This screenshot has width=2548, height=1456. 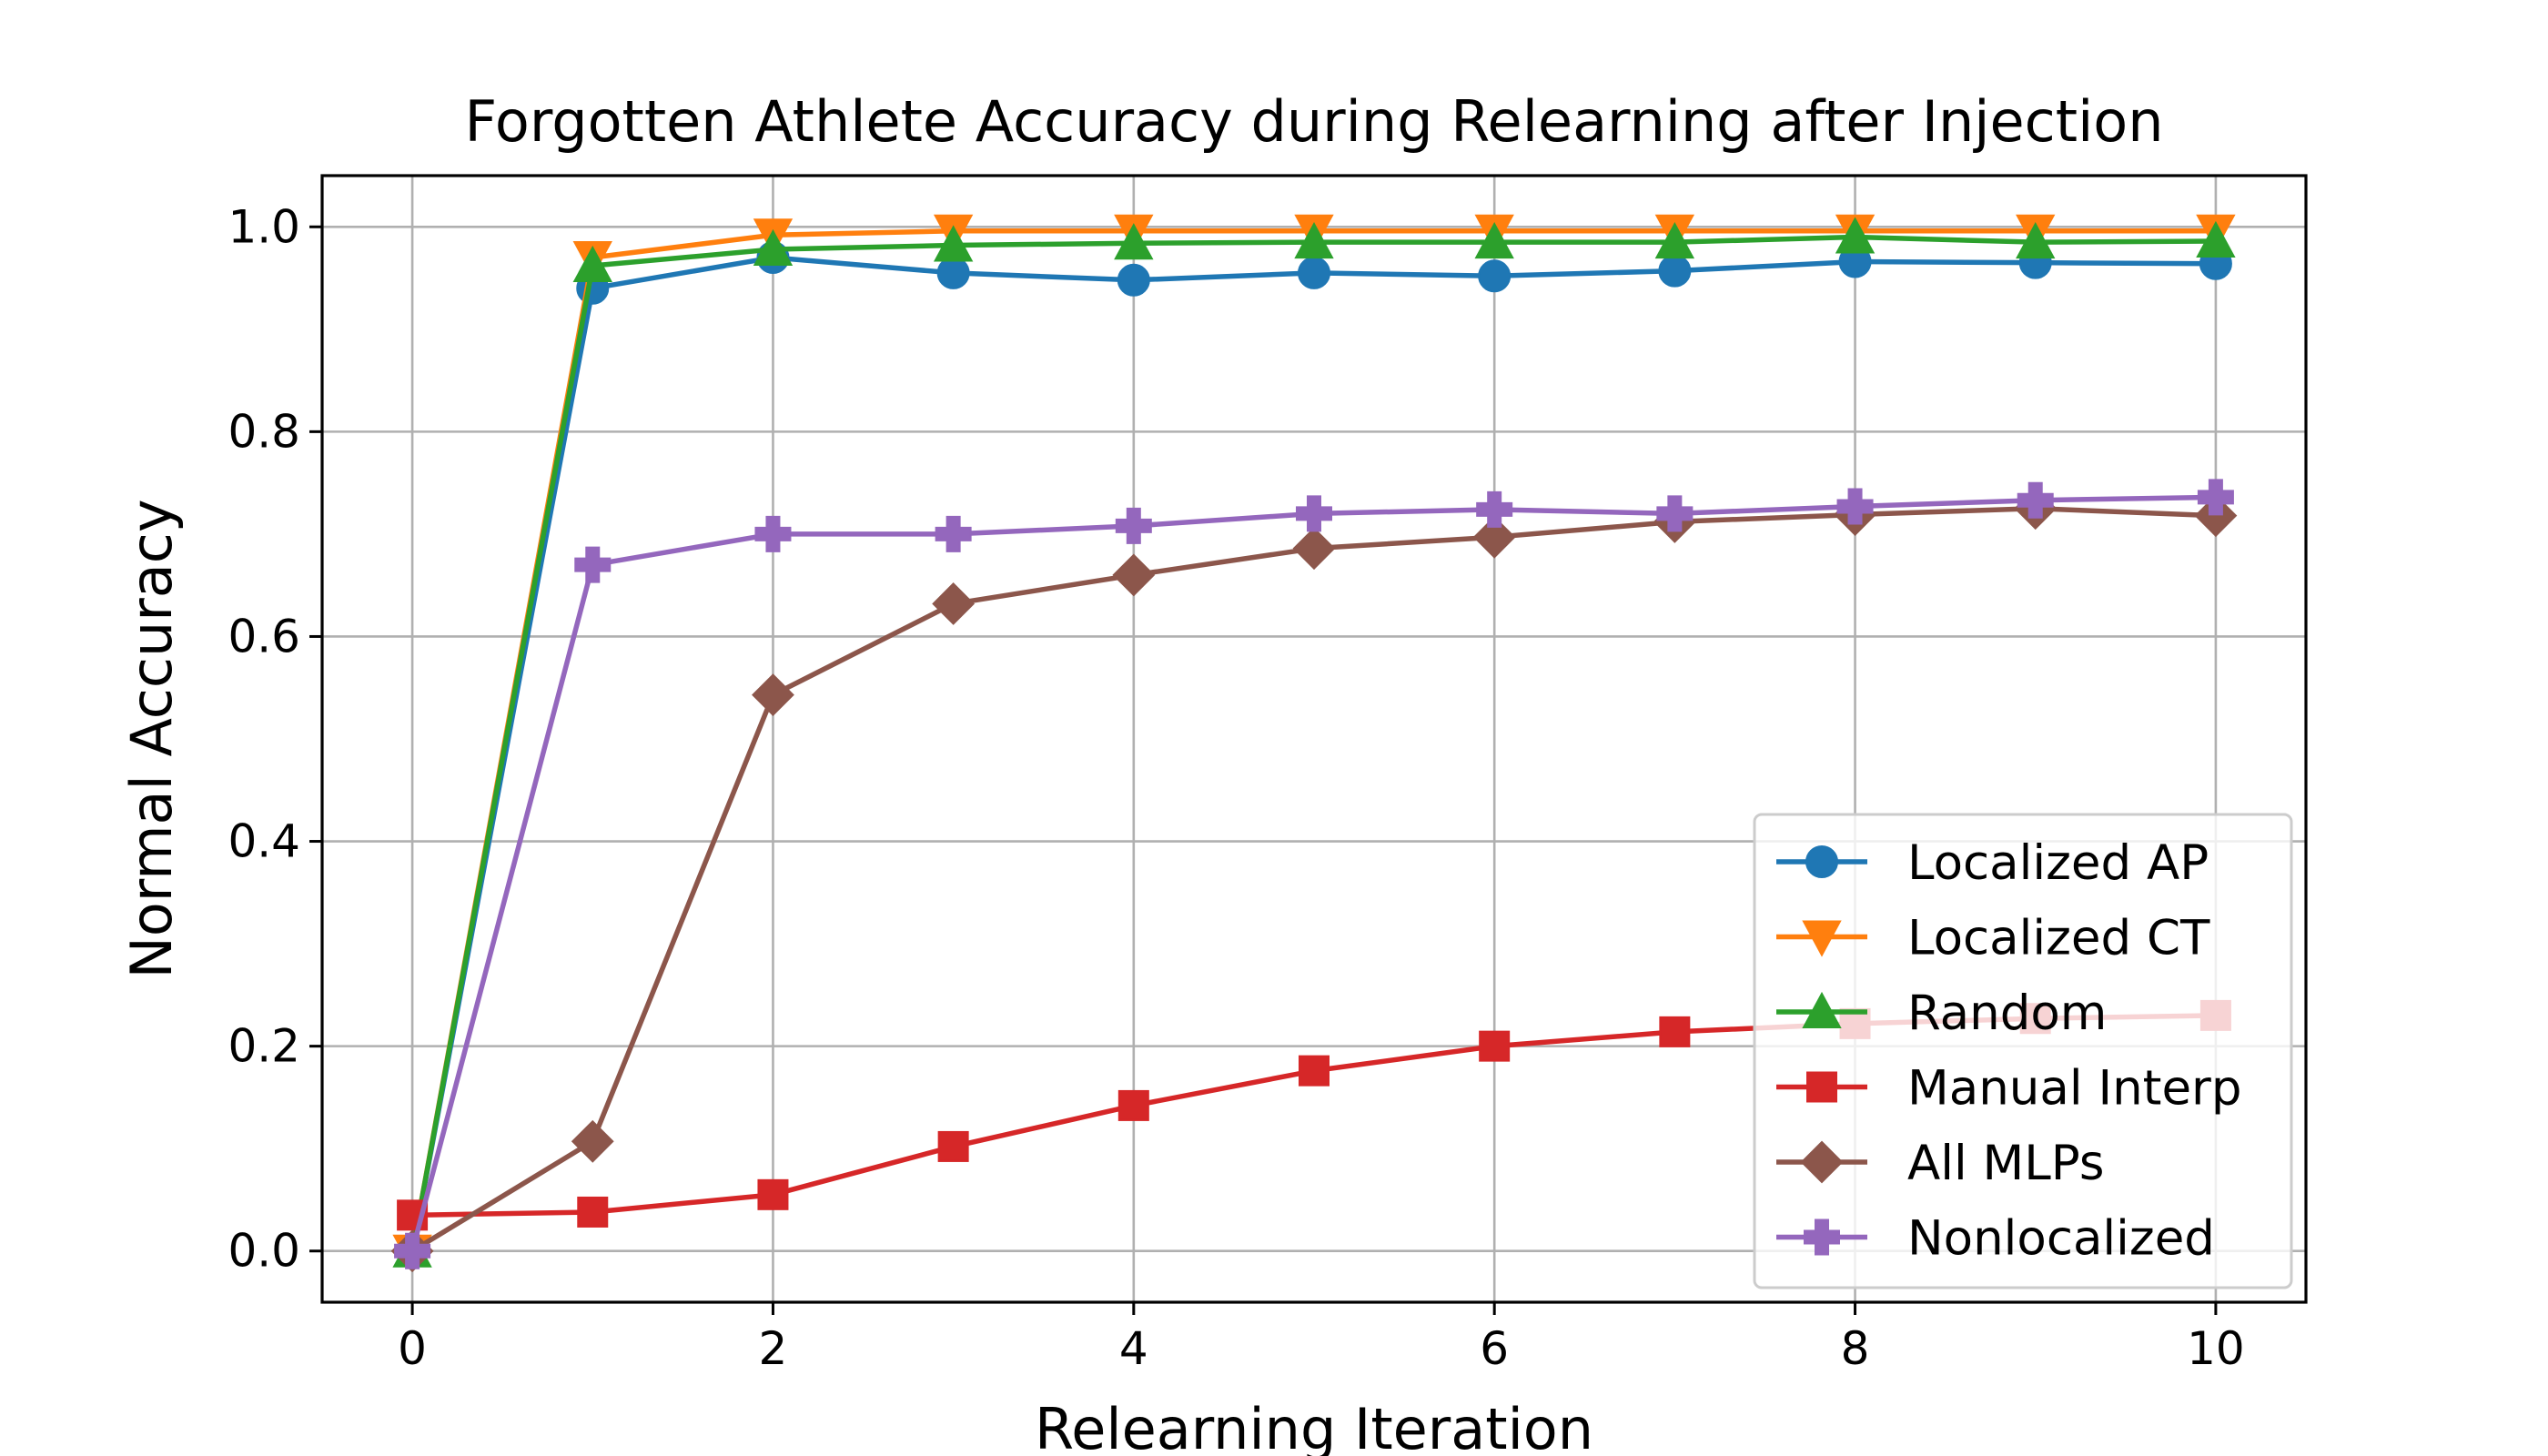 I want to click on y-axis-label: Normal Accuracy, so click(x=152, y=739).